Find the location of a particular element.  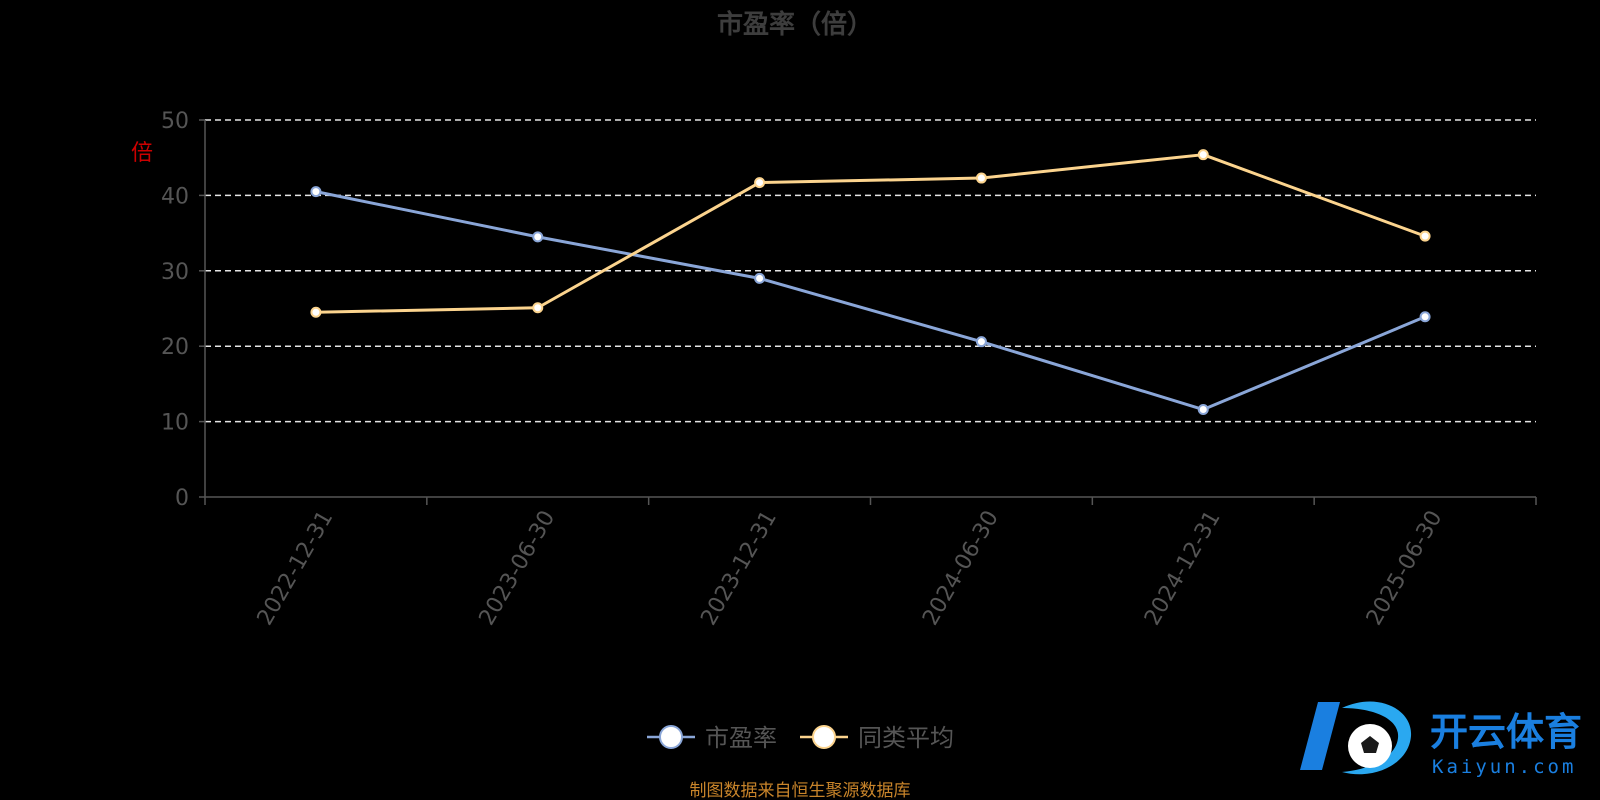

legend-item: 同类平均 is located at coordinates (877, 738).